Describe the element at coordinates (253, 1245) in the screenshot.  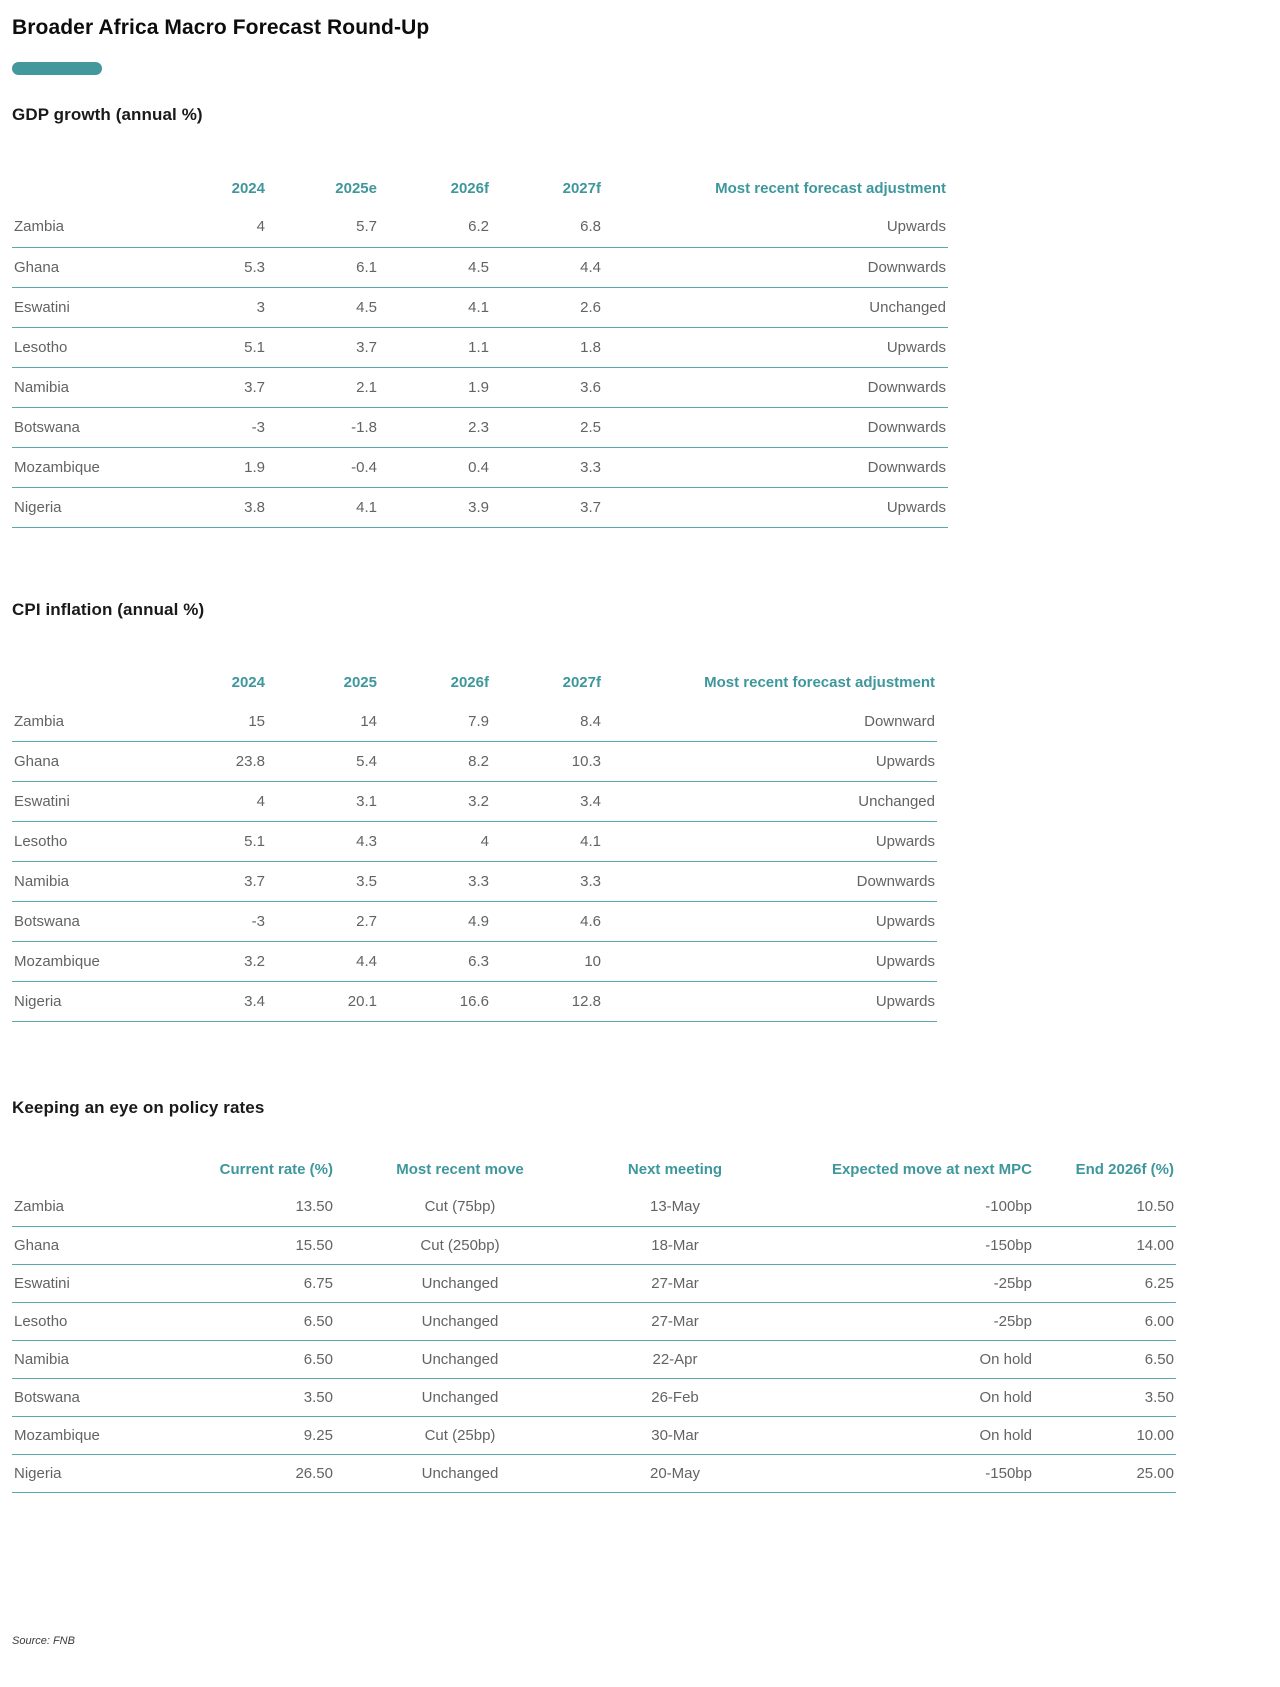
I see `value-cell: 15.50` at that location.